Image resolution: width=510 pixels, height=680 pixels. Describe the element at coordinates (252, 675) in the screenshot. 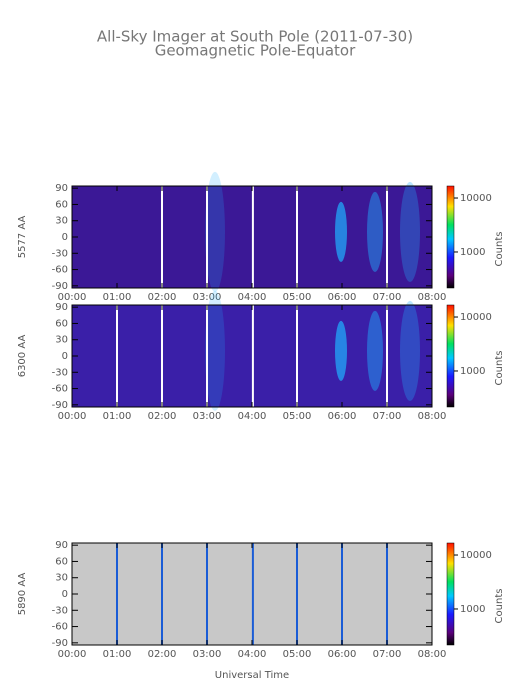

I see `x-axis-label: Universal Time` at that location.